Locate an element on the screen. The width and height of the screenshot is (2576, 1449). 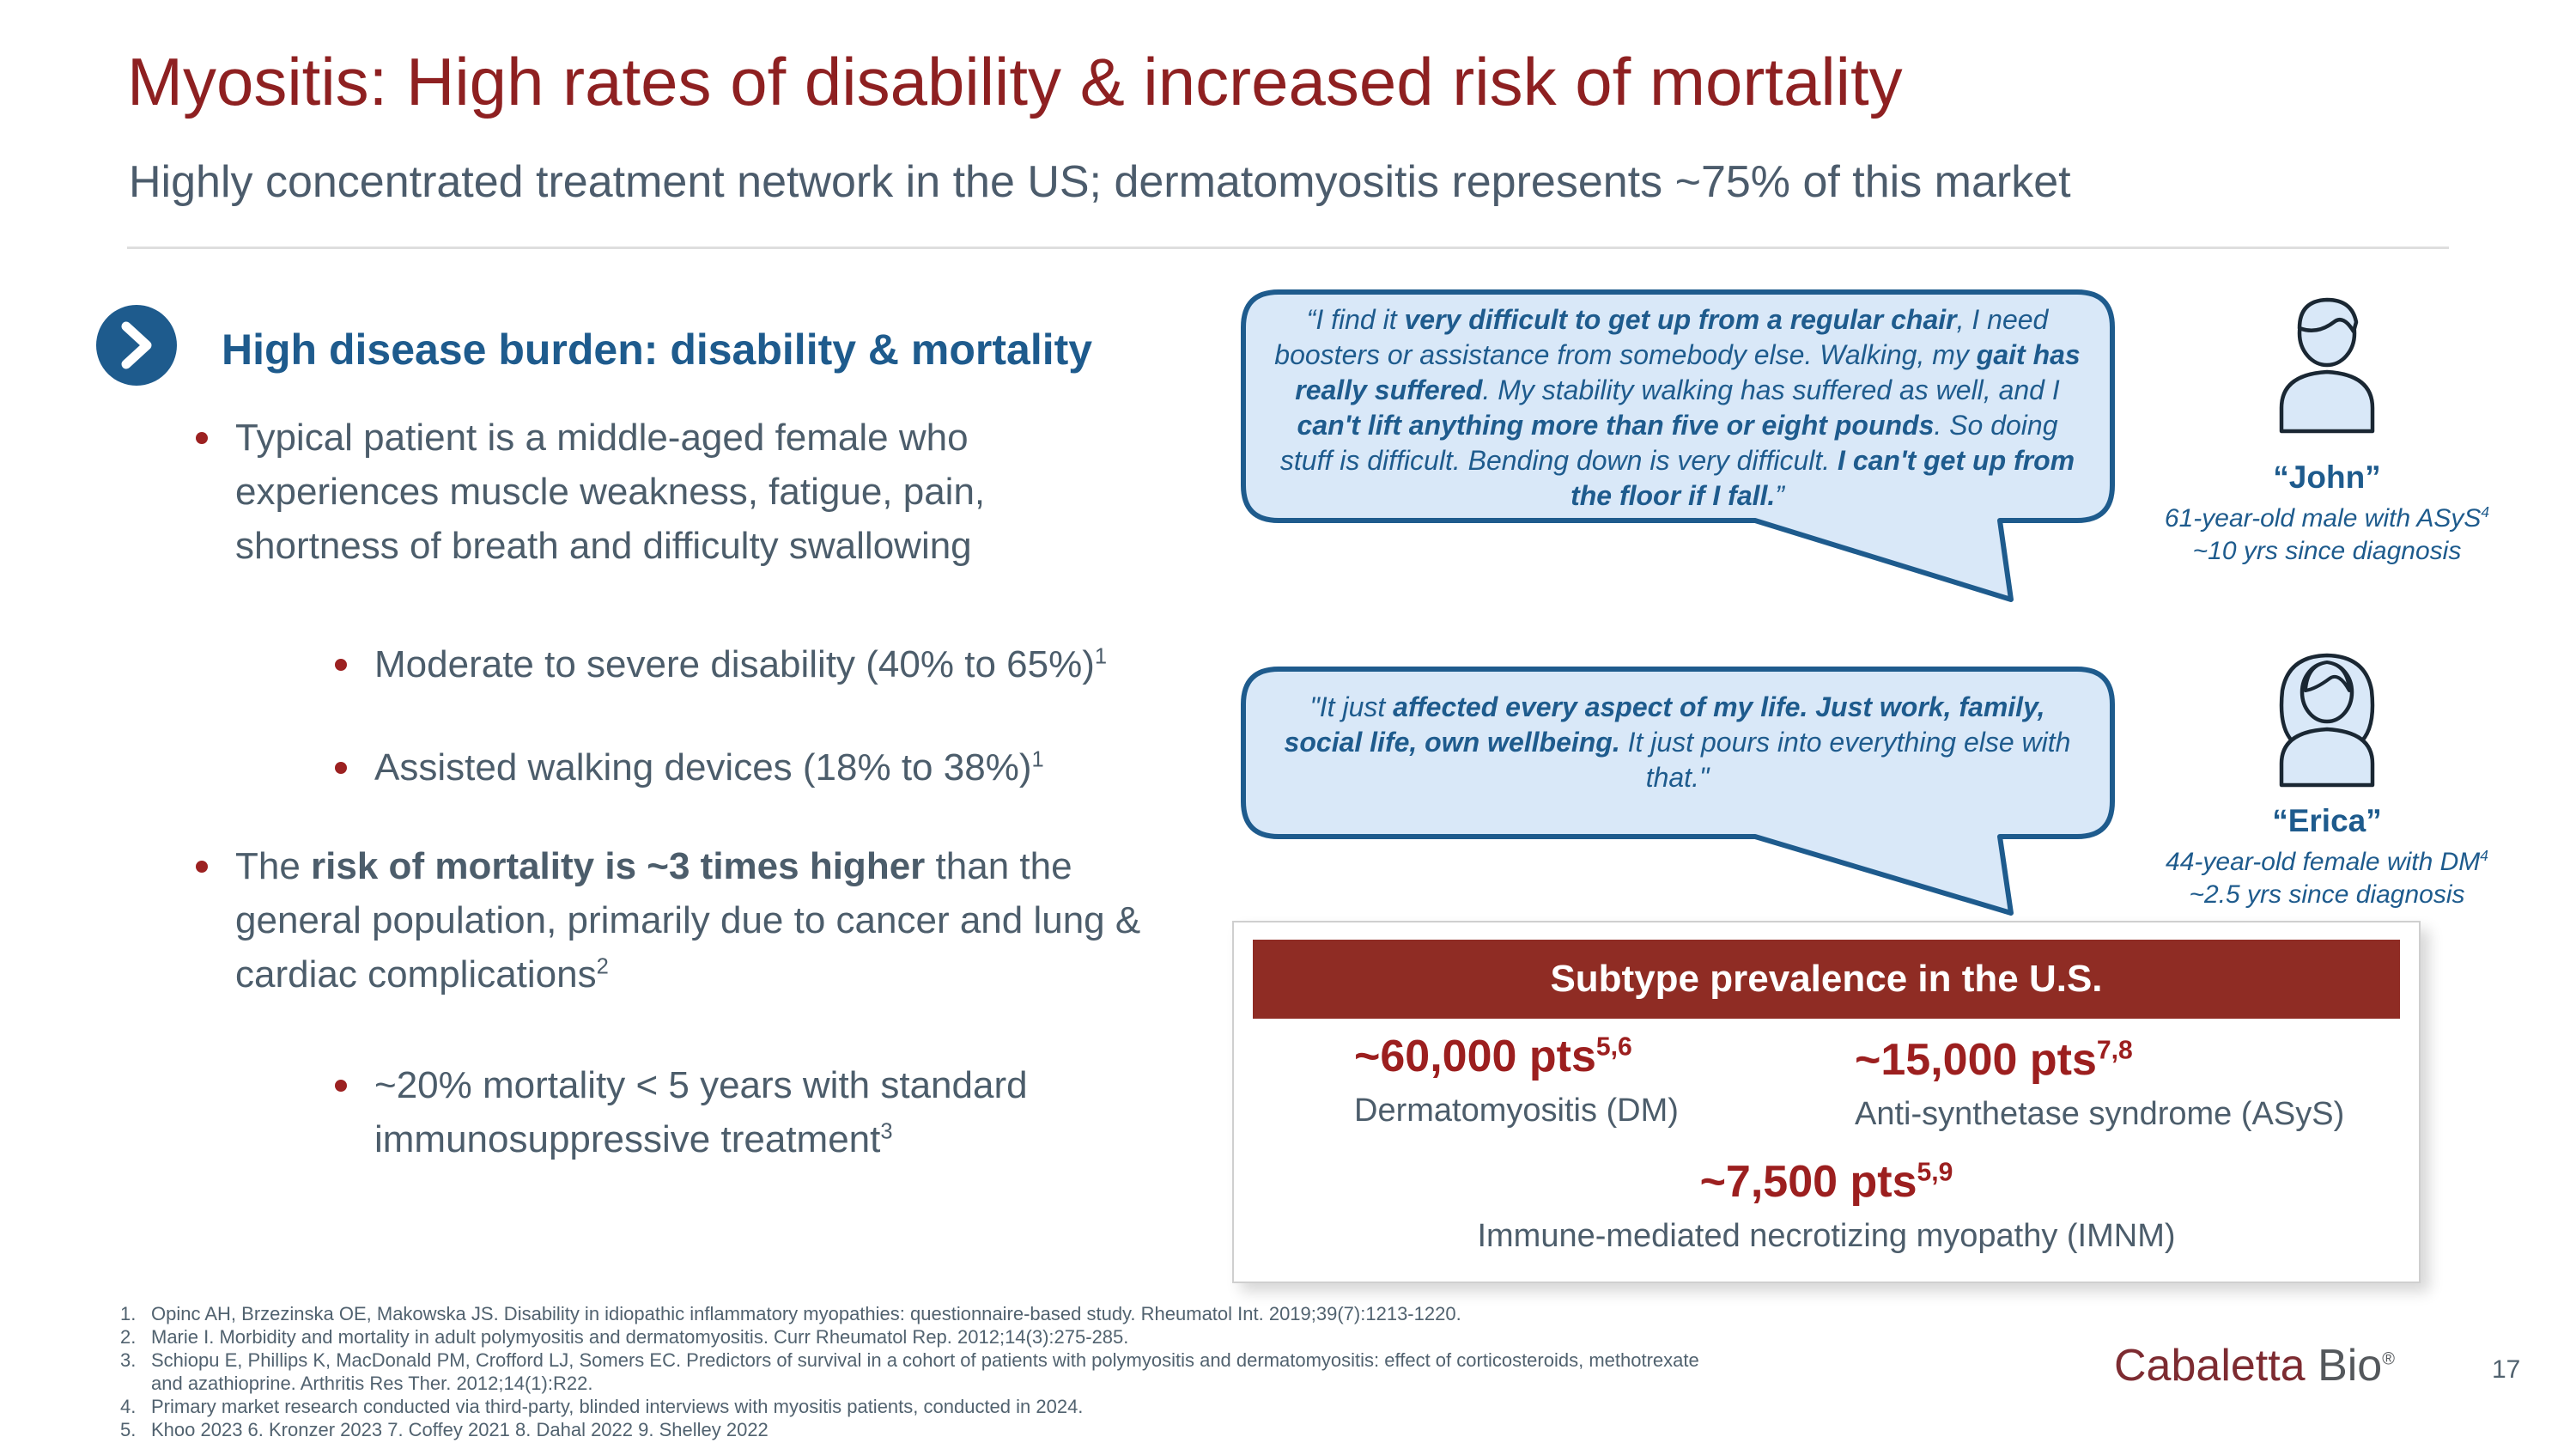
patient-name: “Erica” is located at coordinates (2327, 820).